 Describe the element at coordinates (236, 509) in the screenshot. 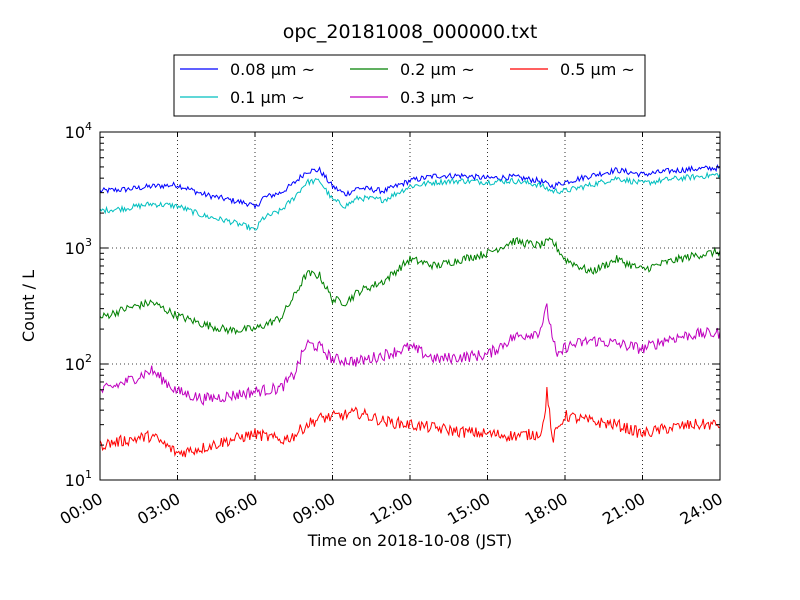

I see `x-tick-label: 06:00` at that location.